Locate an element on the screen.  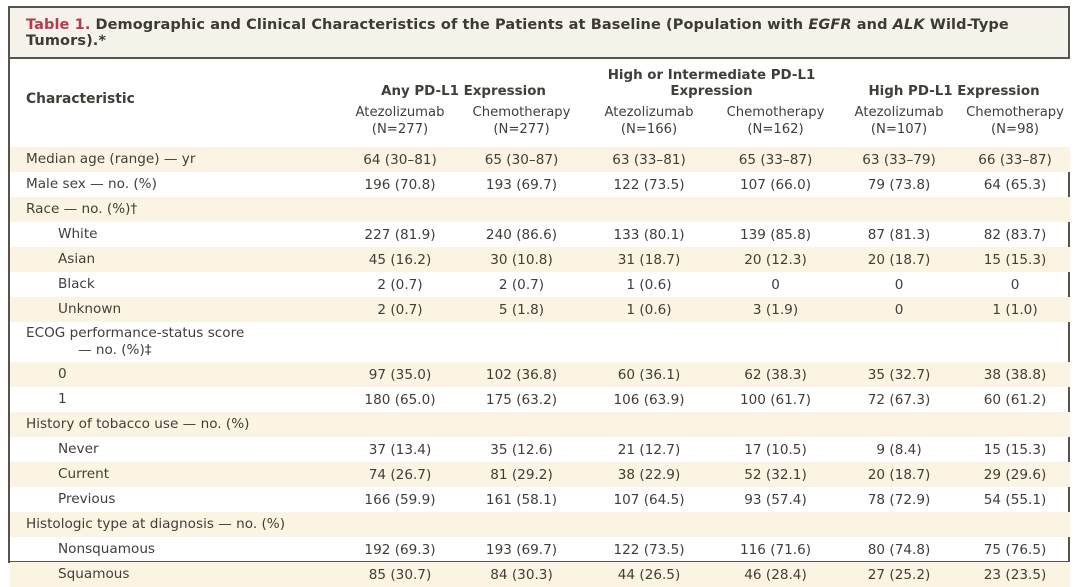
table-cell: 2 (0.7) is located at coordinates (521, 284).